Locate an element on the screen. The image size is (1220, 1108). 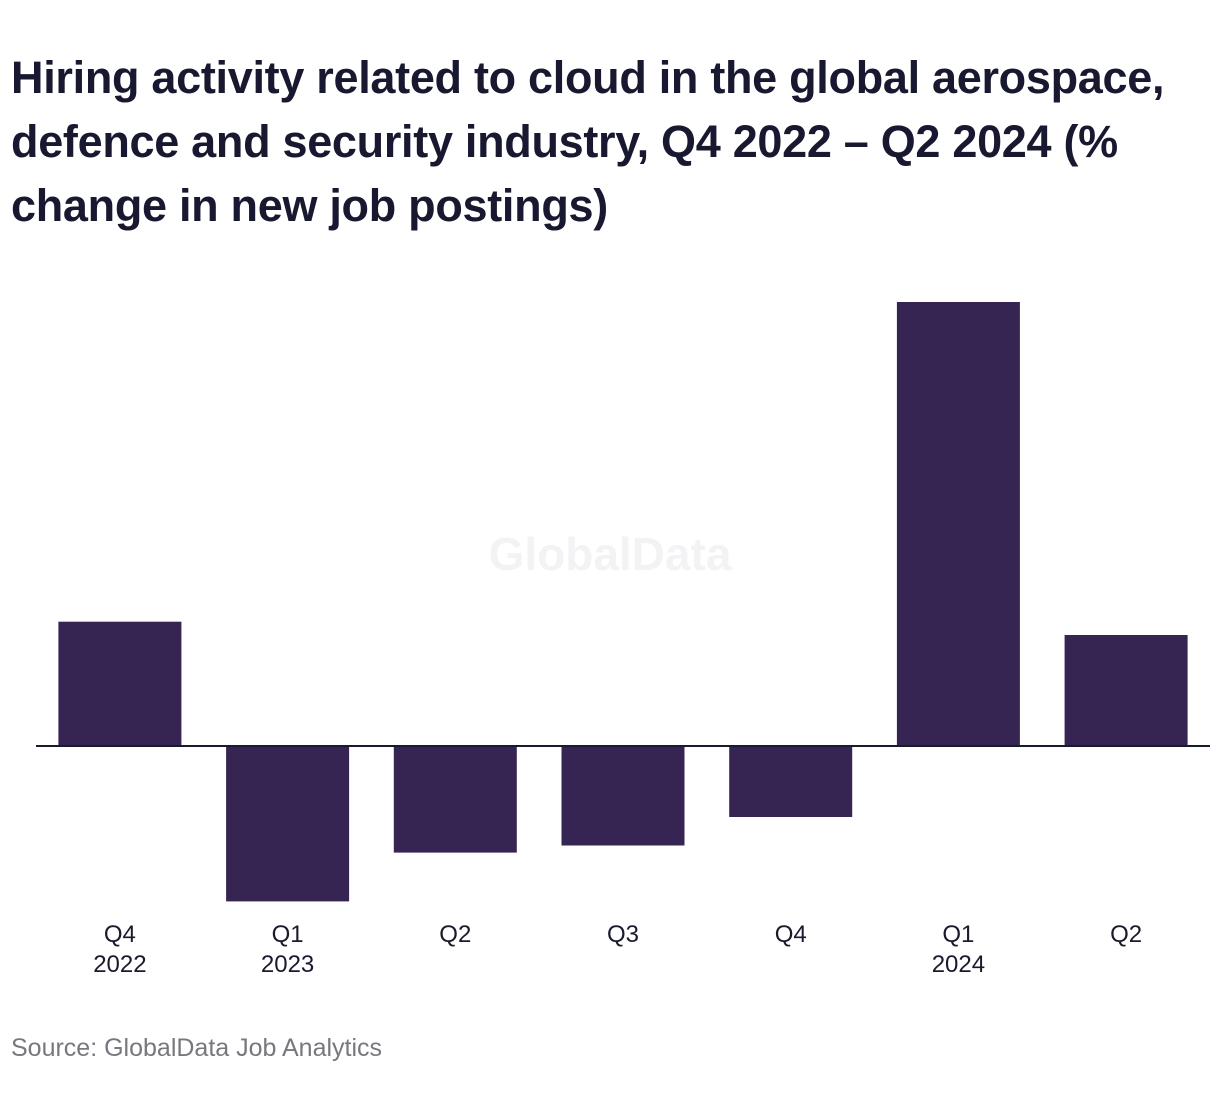
source-note: Source: GlobalData Job Analytics is located at coordinates (197, 1048).